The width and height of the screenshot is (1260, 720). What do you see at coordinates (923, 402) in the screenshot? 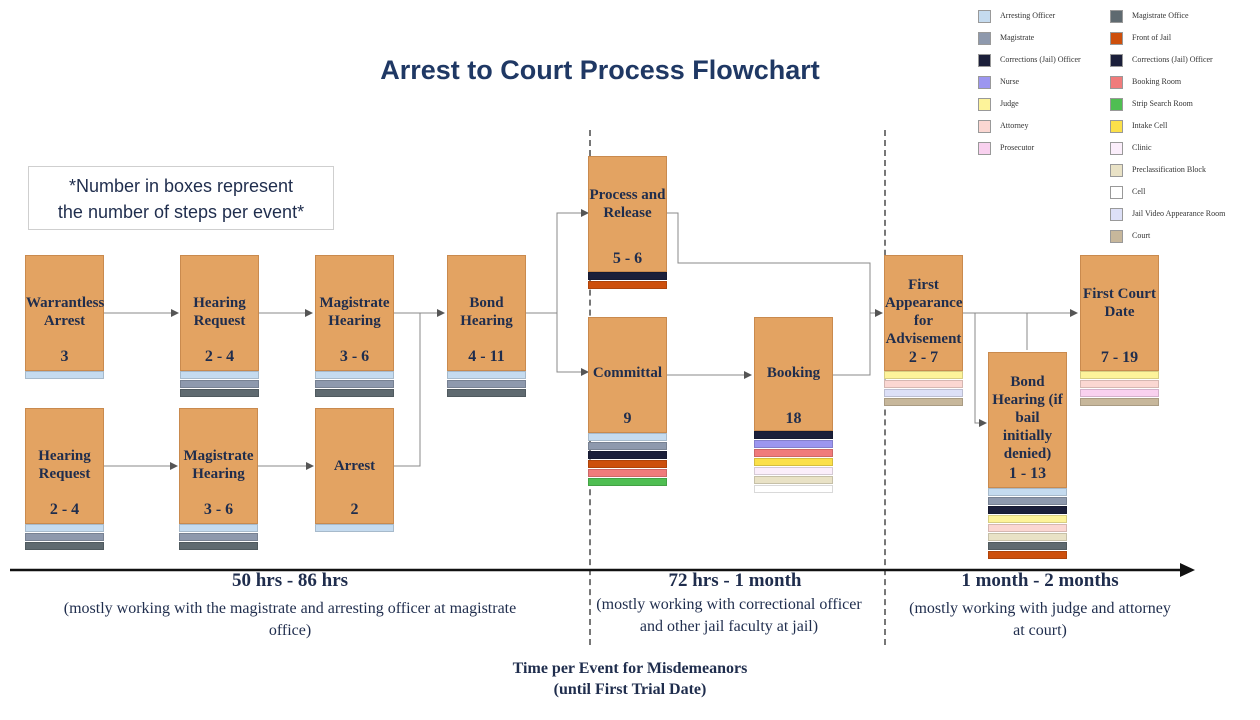
I see `strip-court` at bounding box center [923, 402].